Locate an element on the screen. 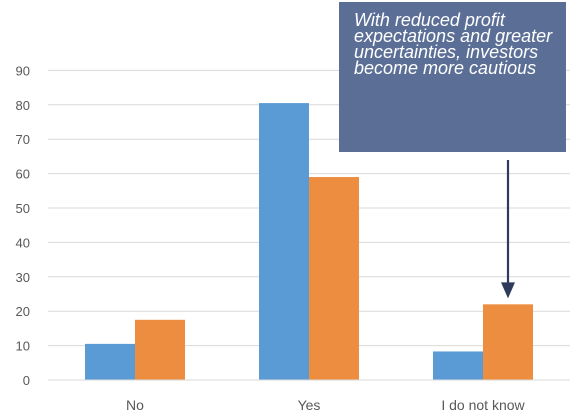 This screenshot has width=584, height=412. x-axis-categories: No Yes I do not know is located at coordinates (325, 404).